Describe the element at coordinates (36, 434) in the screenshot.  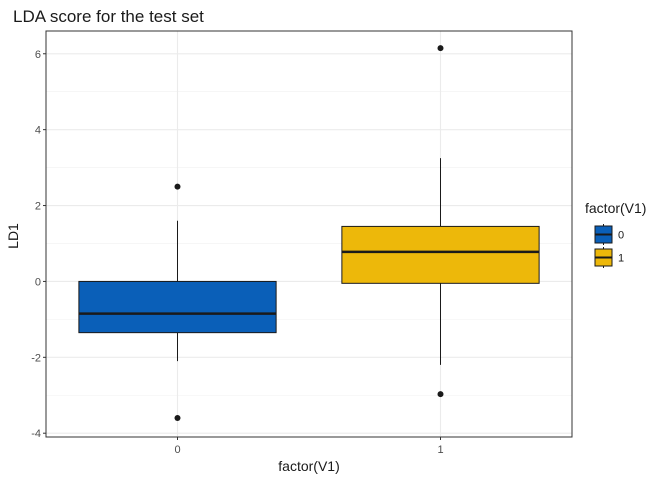
I see `y-tick-label: -4` at that location.